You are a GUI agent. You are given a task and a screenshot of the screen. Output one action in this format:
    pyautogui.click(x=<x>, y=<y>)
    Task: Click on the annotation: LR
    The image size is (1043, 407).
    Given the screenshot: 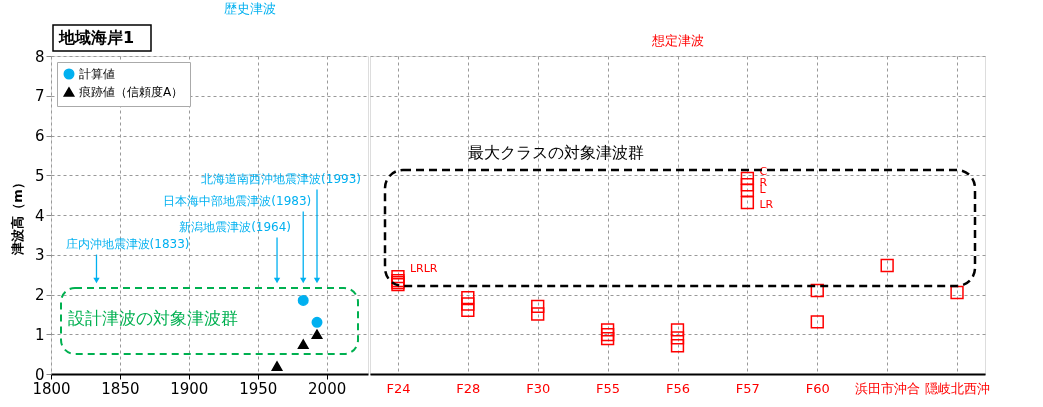 What is the action you would take?
    pyautogui.click(x=766, y=204)
    